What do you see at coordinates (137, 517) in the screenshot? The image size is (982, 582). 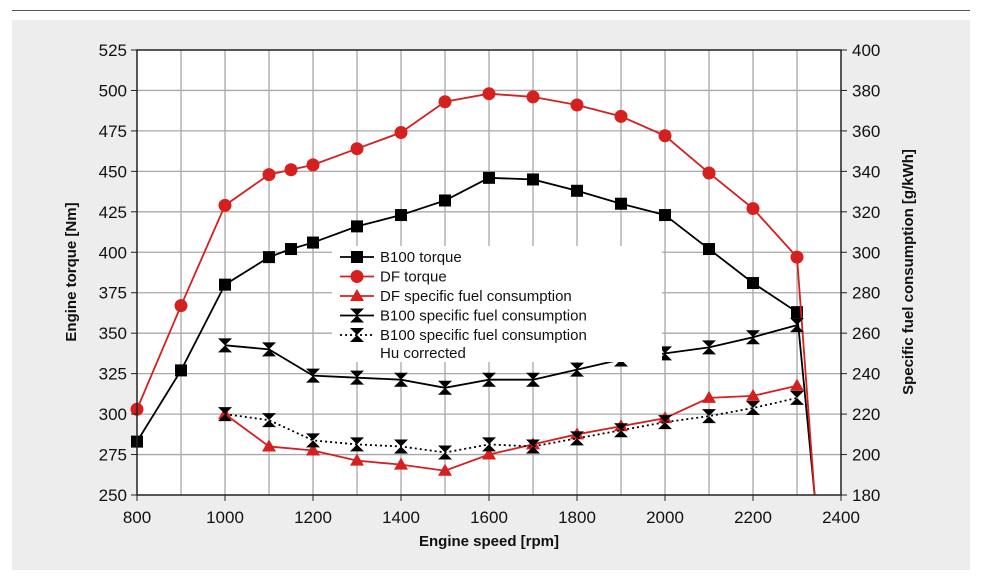 I see `x-tick-label: 800` at bounding box center [137, 517].